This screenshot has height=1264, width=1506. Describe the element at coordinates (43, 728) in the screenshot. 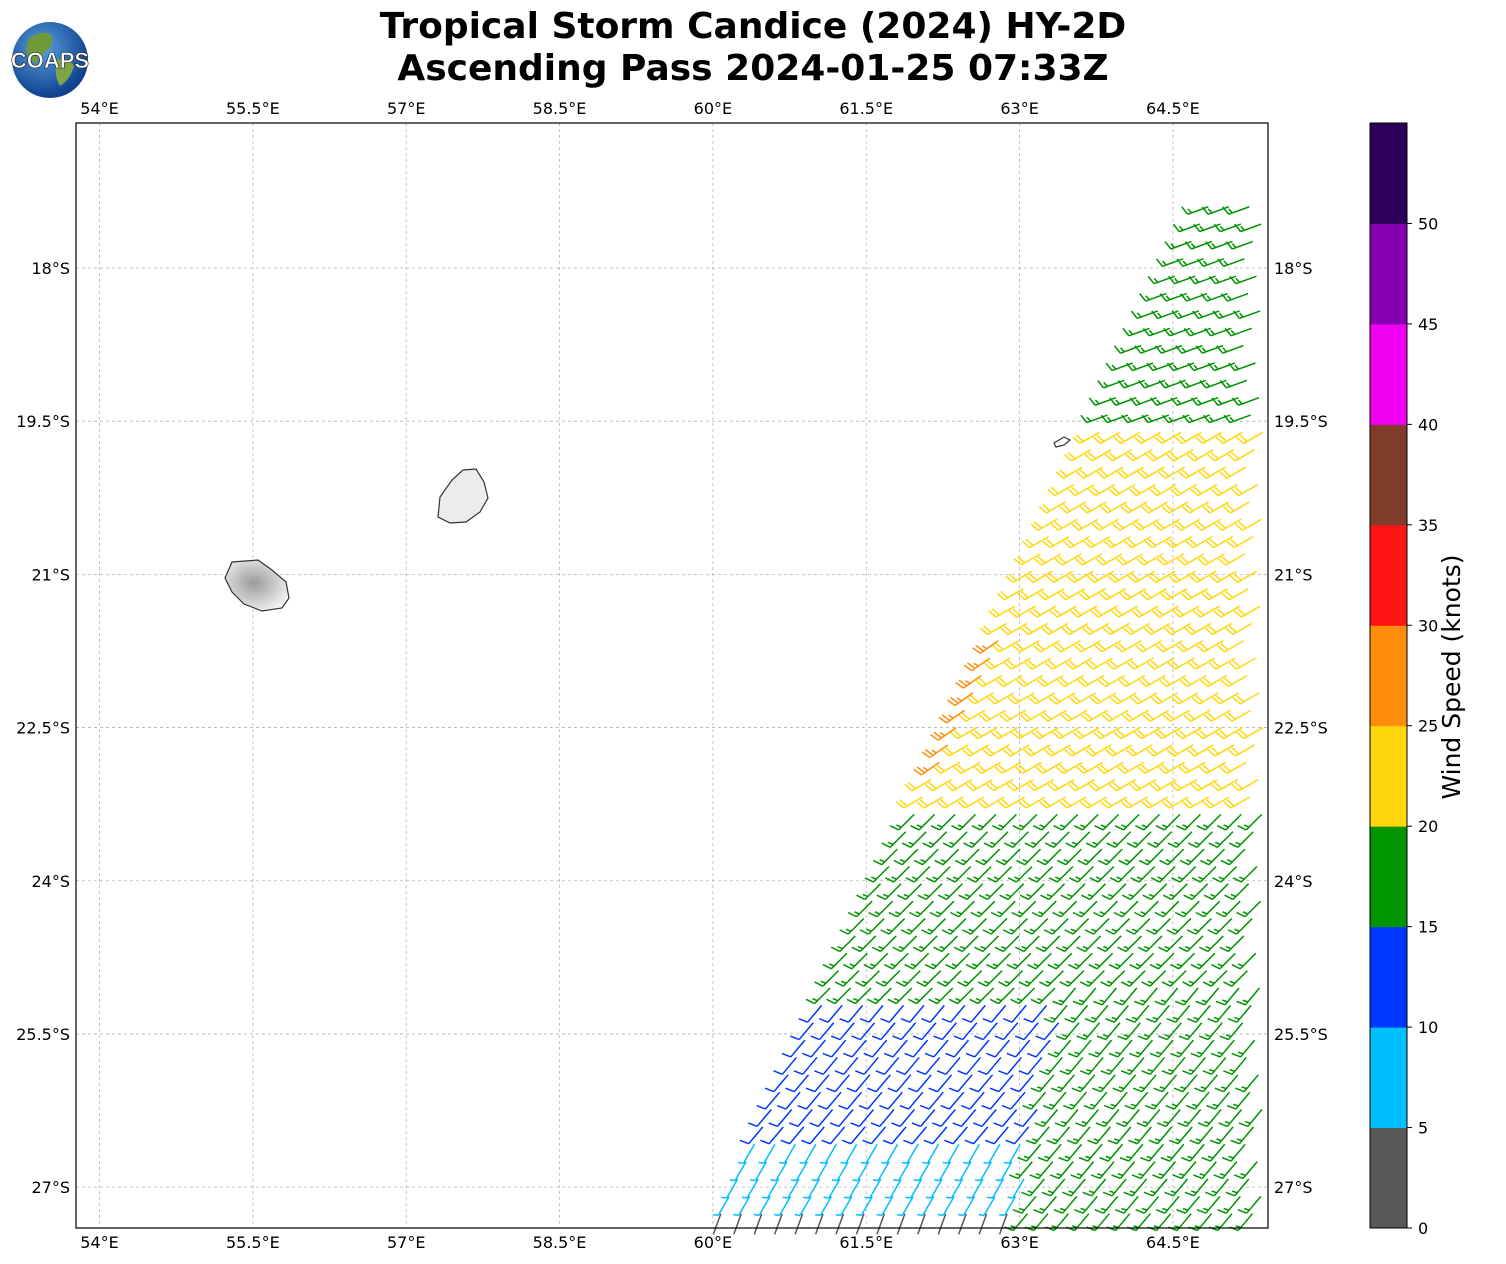

I see `lat-tick-label-left: 22.5°S` at that location.